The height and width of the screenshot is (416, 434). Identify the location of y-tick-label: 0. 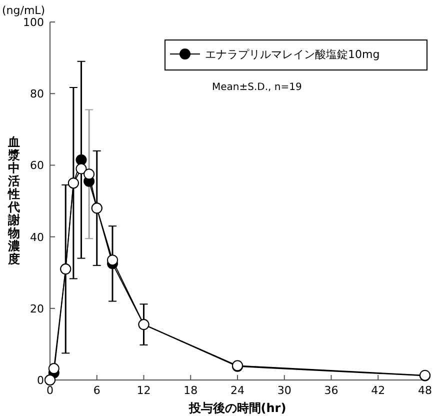
(40, 380).